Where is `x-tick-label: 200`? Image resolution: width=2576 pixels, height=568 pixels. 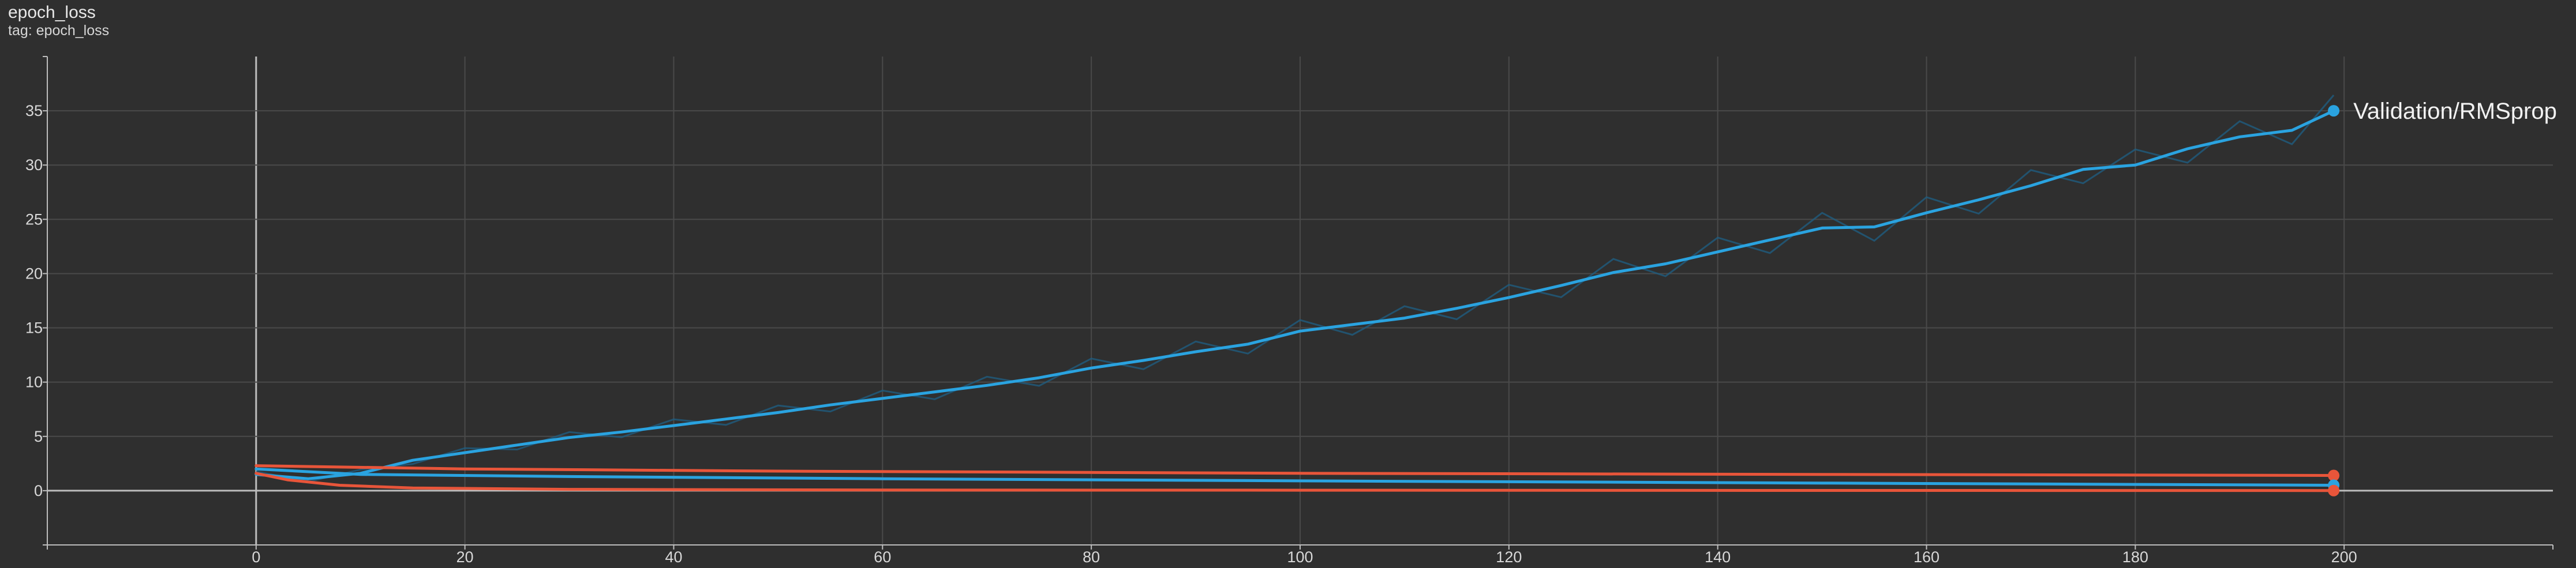
x-tick-label: 200 is located at coordinates (2344, 557).